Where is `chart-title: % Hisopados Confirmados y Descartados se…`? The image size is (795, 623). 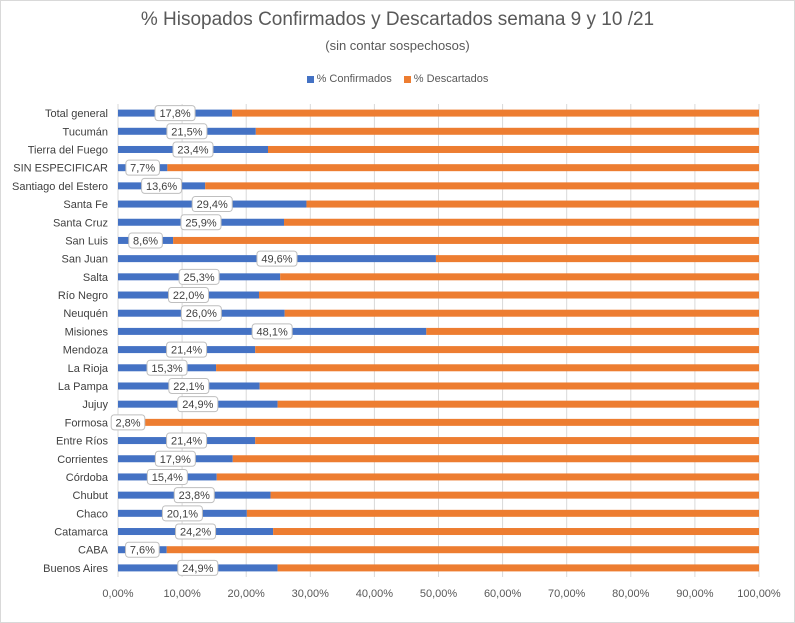
chart-title: % Hisopados Confirmados y Descartados se… is located at coordinates (397, 19).